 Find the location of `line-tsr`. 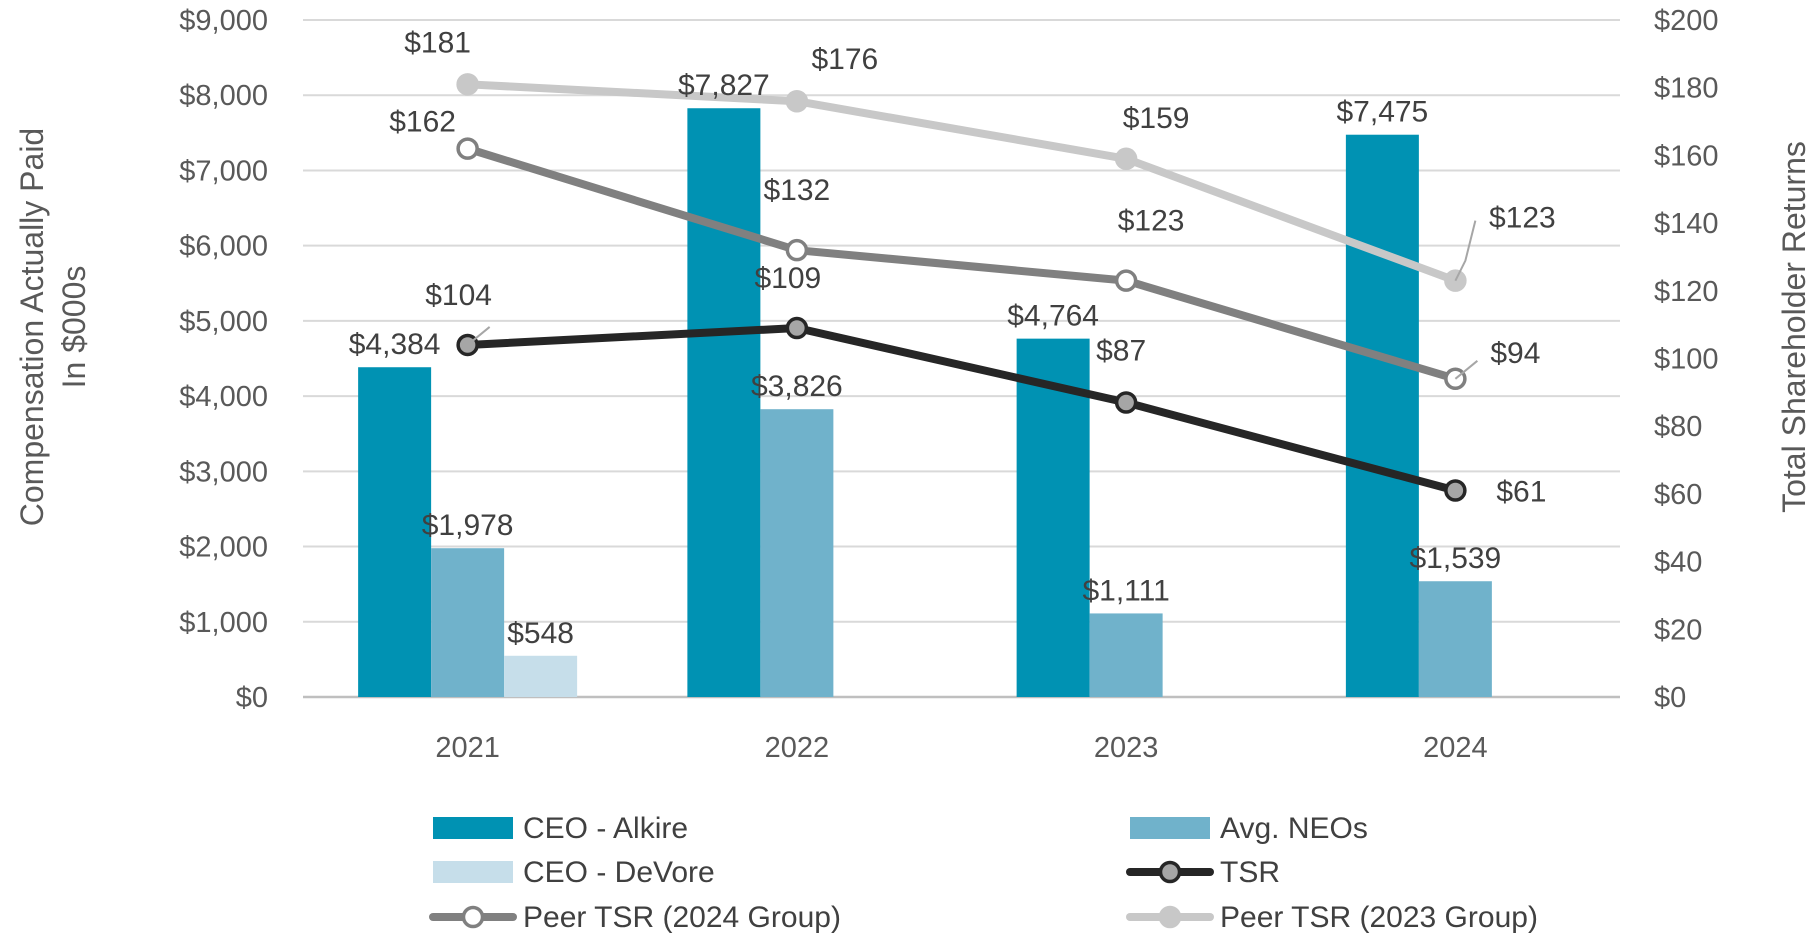

line-tsr is located at coordinates (961, 409).